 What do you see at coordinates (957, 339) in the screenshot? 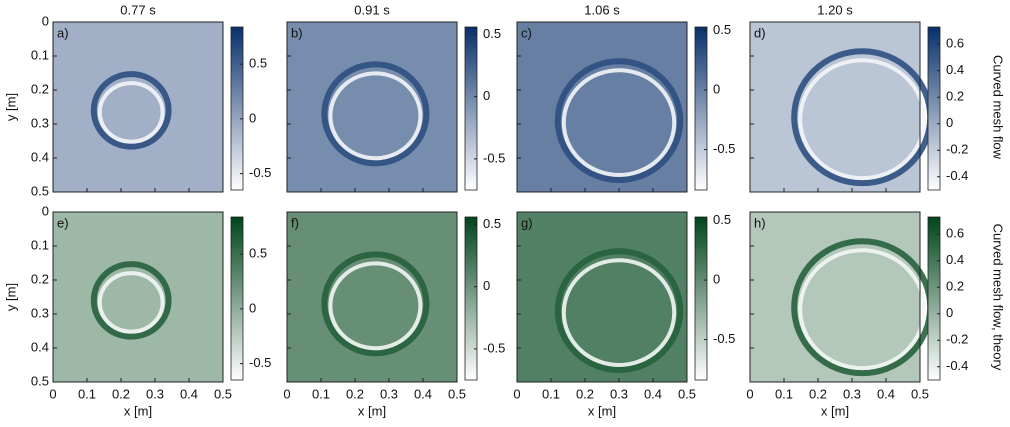
I see `colorbar-tick-label: -0.2` at bounding box center [957, 339].